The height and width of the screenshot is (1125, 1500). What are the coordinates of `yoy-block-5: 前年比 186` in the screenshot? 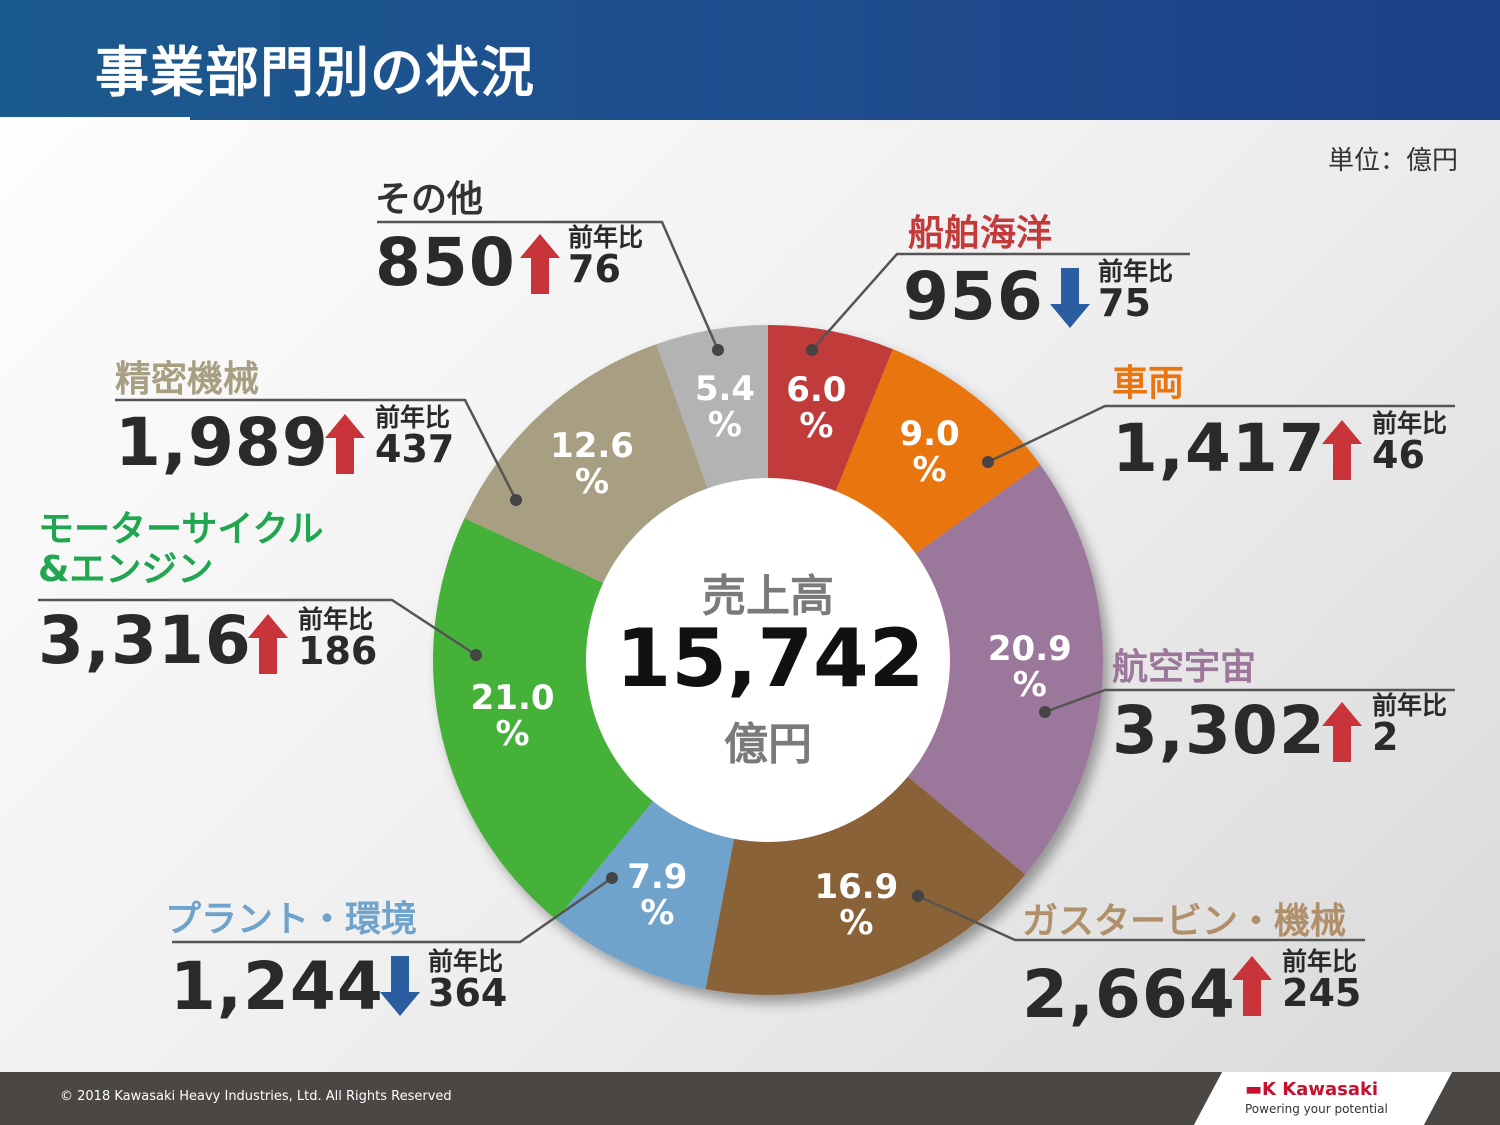 It's located at (338, 639).